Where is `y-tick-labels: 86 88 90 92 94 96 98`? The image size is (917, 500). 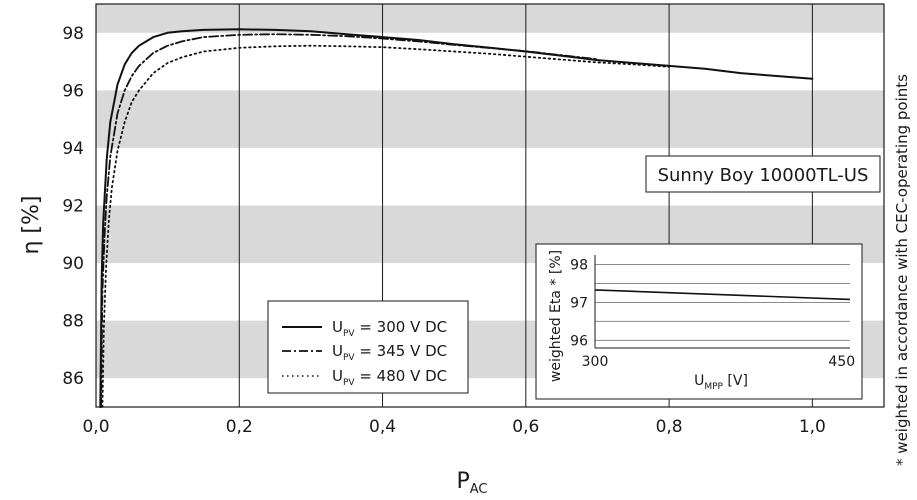
y-tick-labels: 86 88 90 92 94 96 98 is located at coordinates (73, 206).